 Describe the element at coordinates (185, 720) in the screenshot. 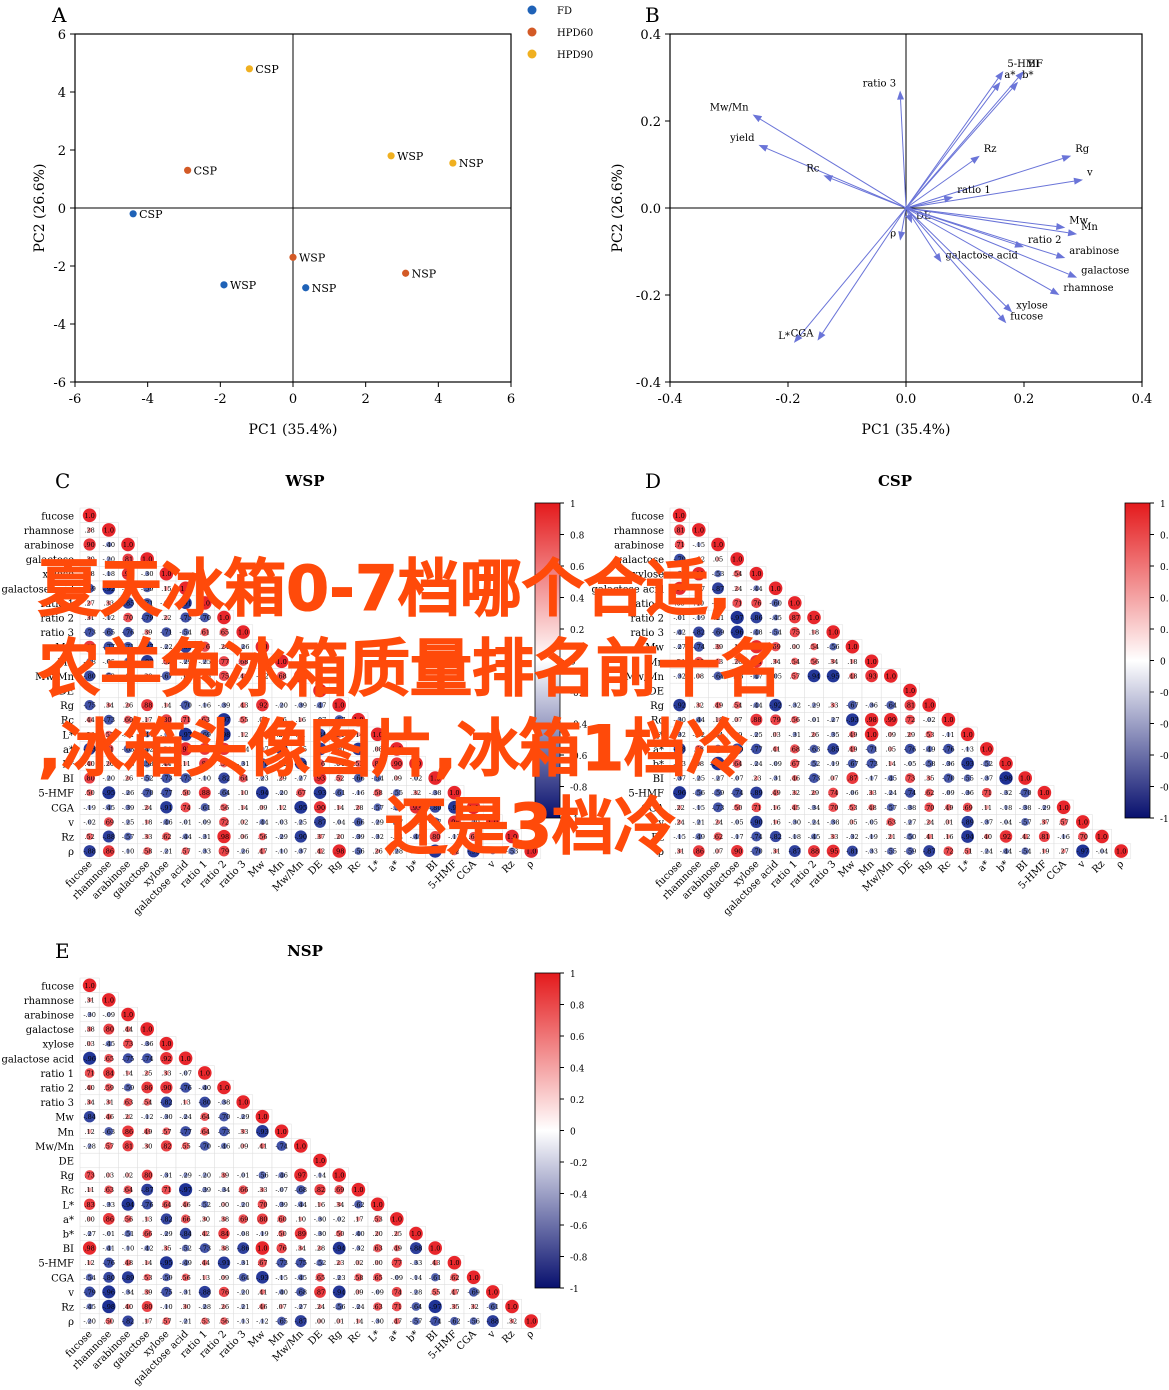

I see `correlation-value: .71` at that location.